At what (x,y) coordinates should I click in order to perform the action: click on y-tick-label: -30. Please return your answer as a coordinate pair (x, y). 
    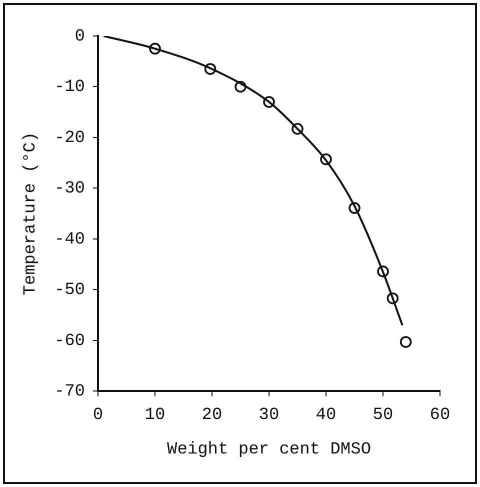
    Looking at the image, I should click on (70, 189).